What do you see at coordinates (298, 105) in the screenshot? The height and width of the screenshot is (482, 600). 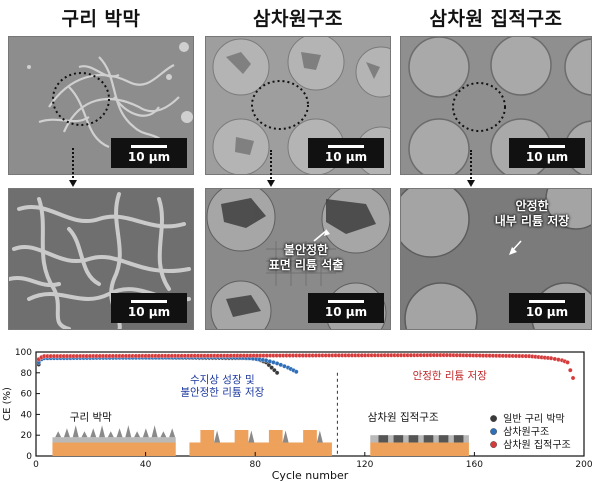 I see `sem-3d-top: 10 μm` at bounding box center [298, 105].